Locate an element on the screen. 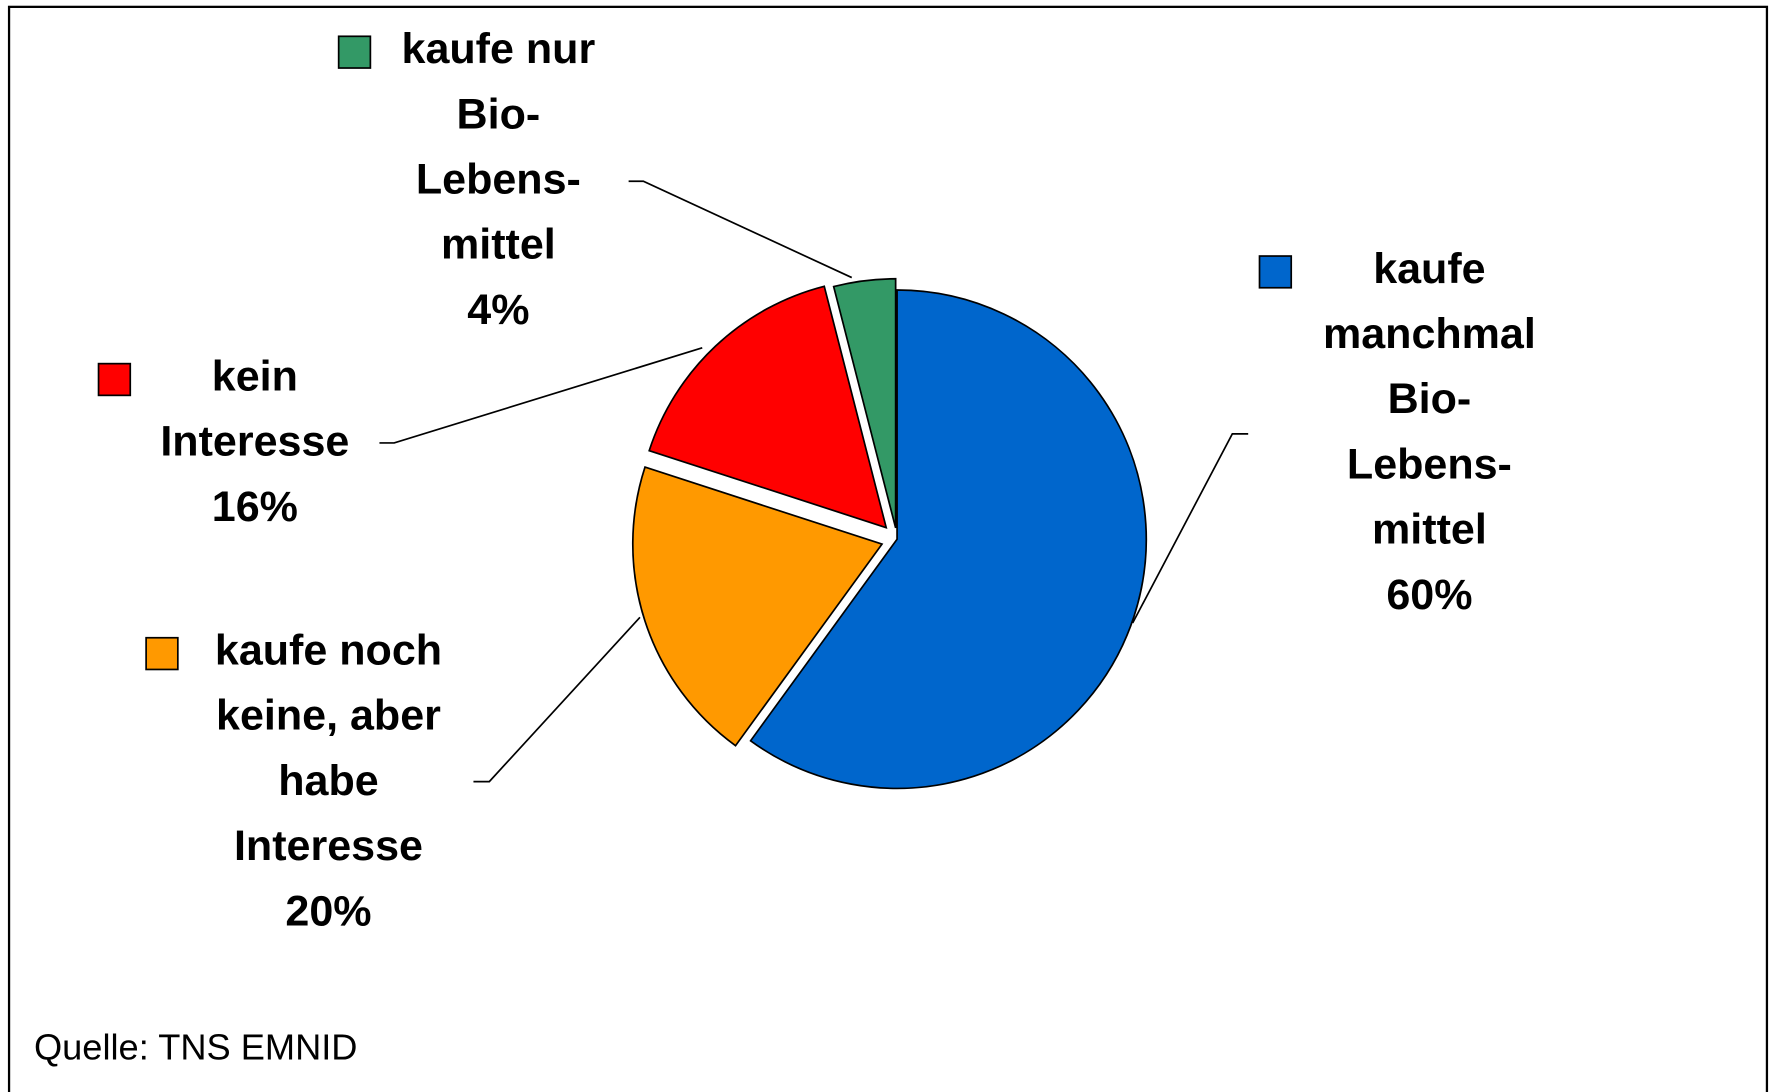 The height and width of the screenshot is (1092, 1776). slice-label: kaufe manchmal Bio- Lebens-mittel is located at coordinates (1429, 399).